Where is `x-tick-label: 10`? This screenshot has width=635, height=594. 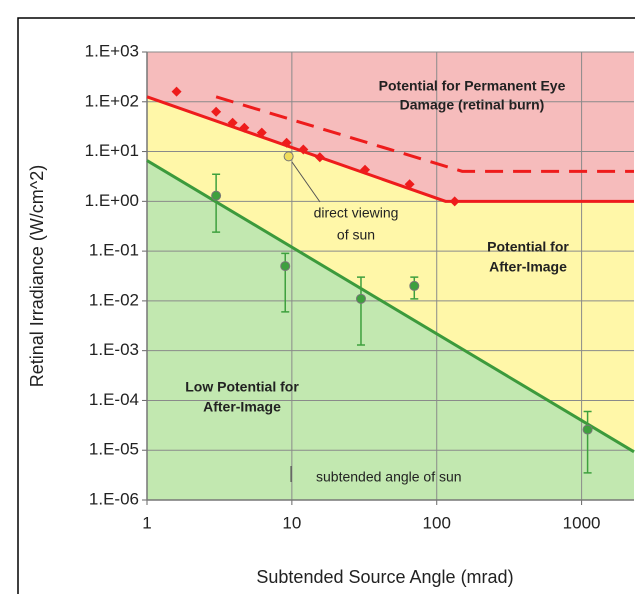
x-tick-label: 10 is located at coordinates (291, 522).